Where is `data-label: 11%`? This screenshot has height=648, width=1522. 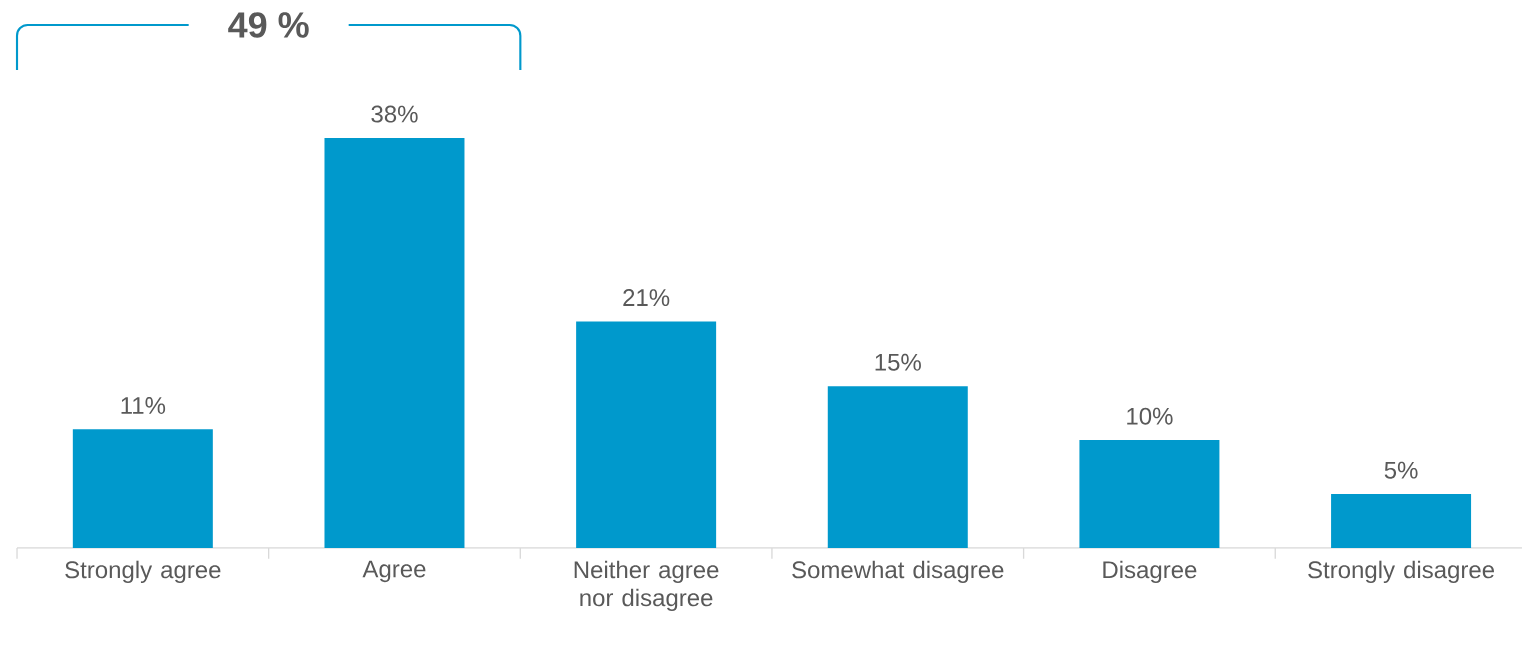 data-label: 11% is located at coordinates (143, 405).